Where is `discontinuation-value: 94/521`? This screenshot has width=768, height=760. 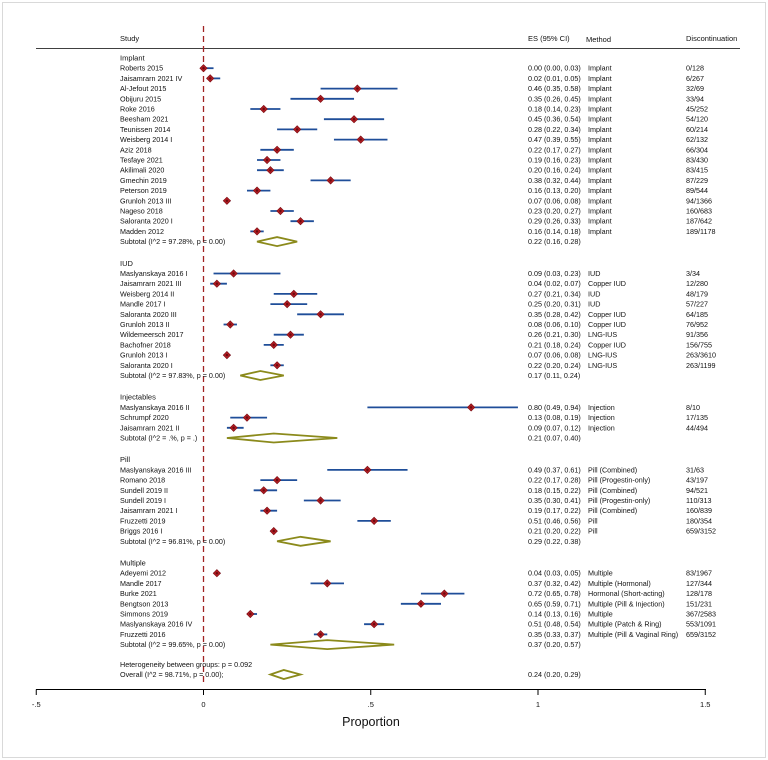
discontinuation-value: 94/521 is located at coordinates (697, 490).